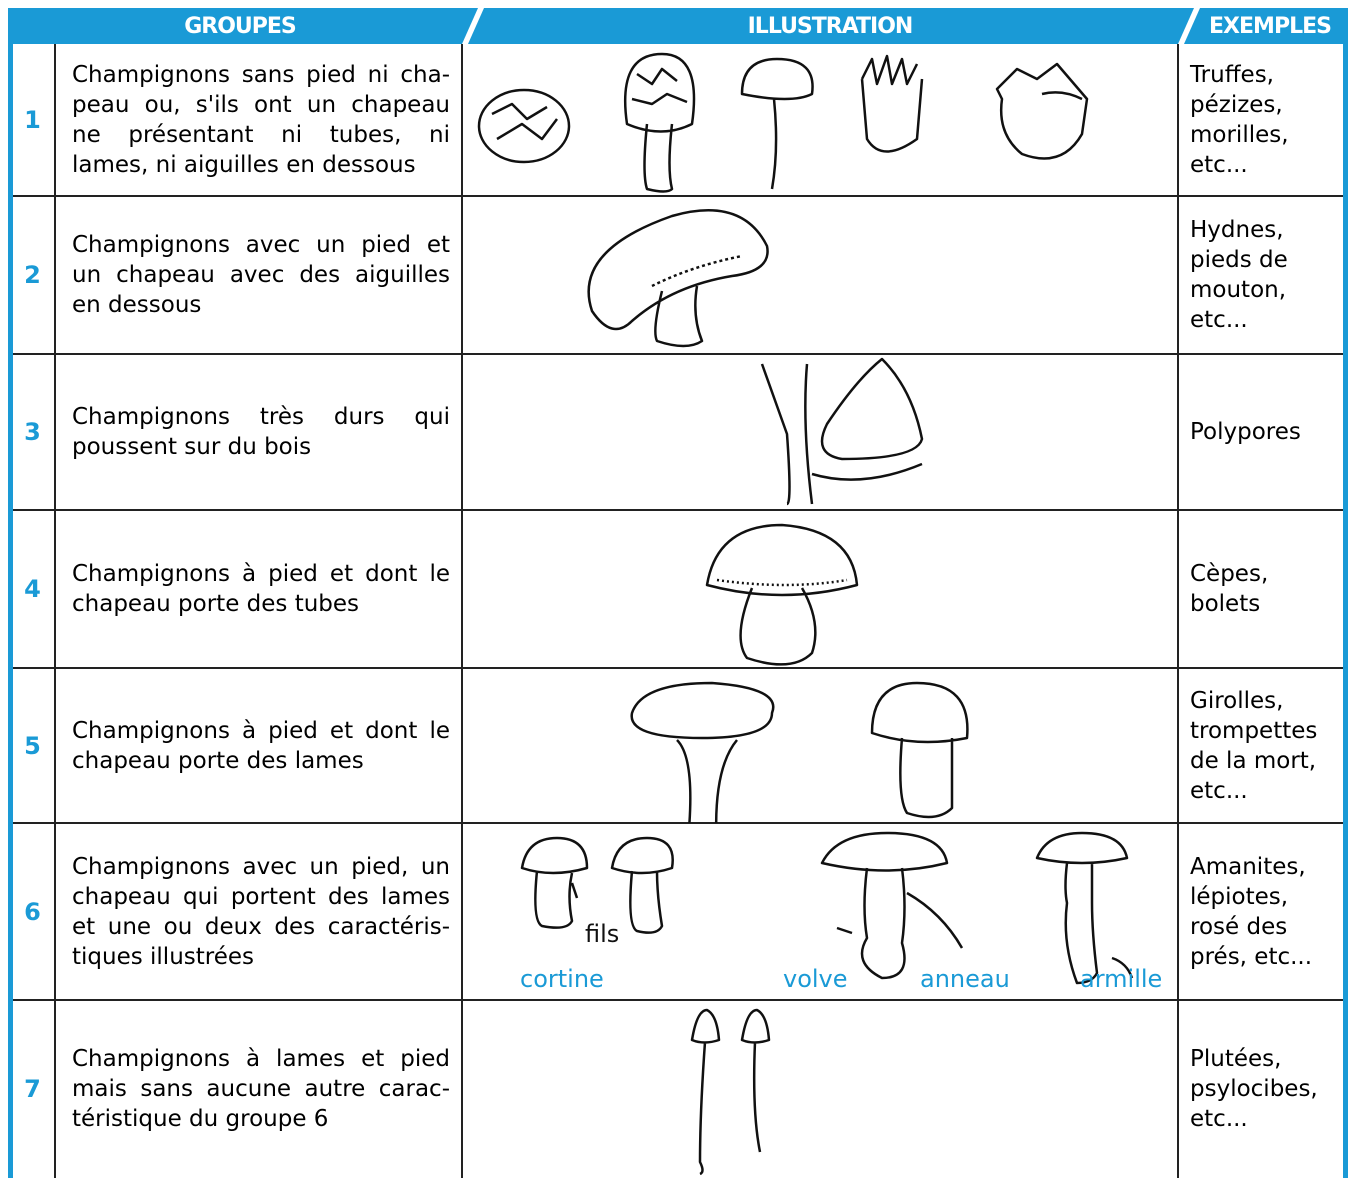 Image resolution: width=1355 pixels, height=1178 pixels. Describe the element at coordinates (1236, 105) in the screenshot. I see `example-line: pézizes,` at that location.